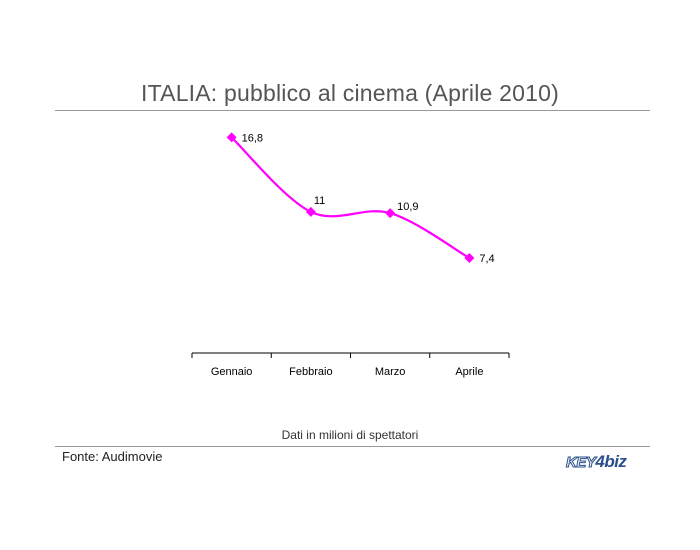 The height and width of the screenshot is (550, 700). Describe the element at coordinates (252, 138) in the screenshot. I see `data-label: 16,8` at that location.